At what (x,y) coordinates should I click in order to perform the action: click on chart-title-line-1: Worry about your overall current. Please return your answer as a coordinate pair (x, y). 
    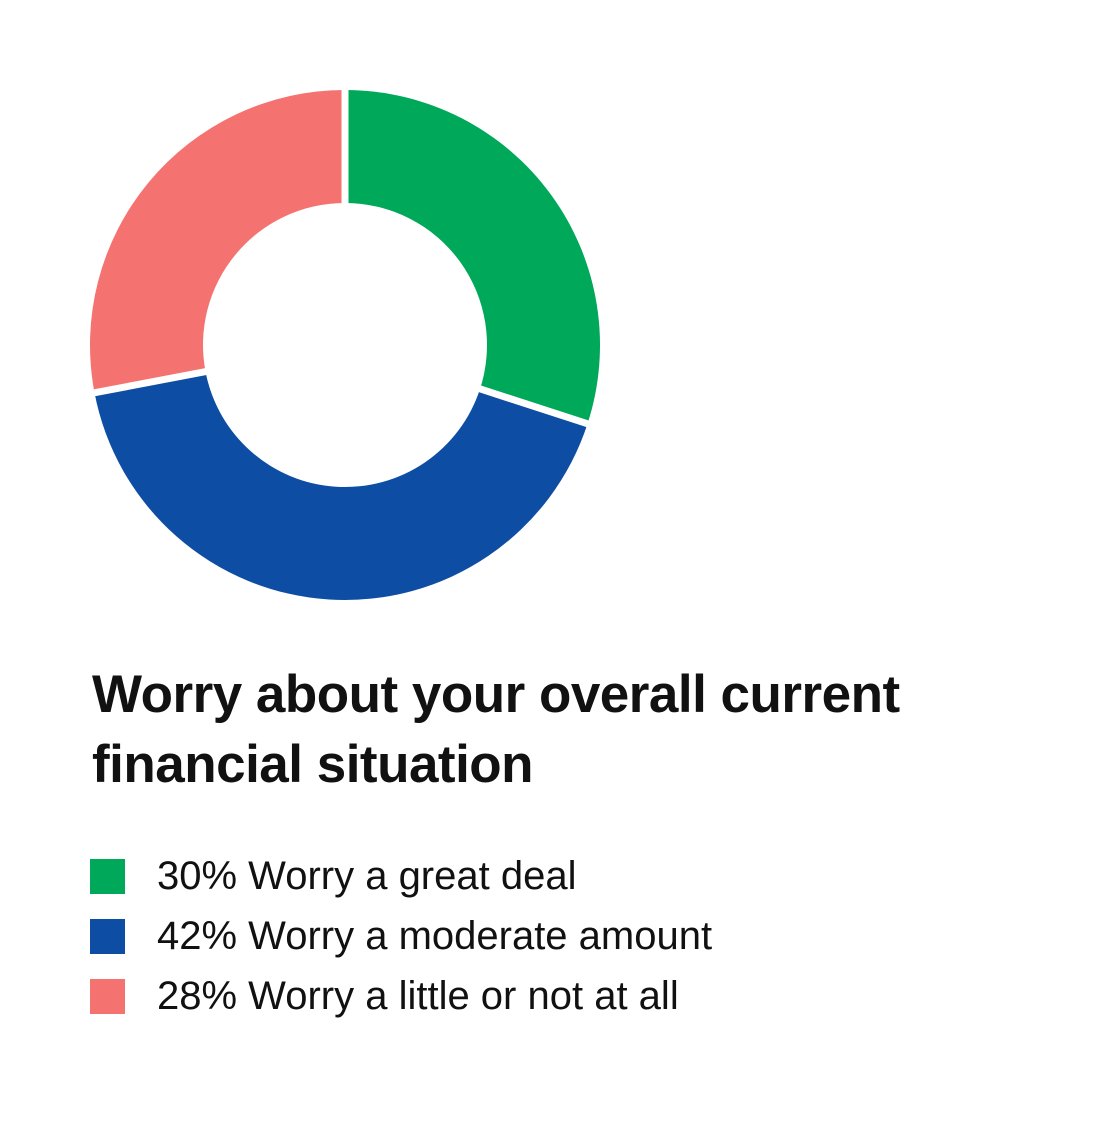
    Looking at the image, I should click on (496, 694).